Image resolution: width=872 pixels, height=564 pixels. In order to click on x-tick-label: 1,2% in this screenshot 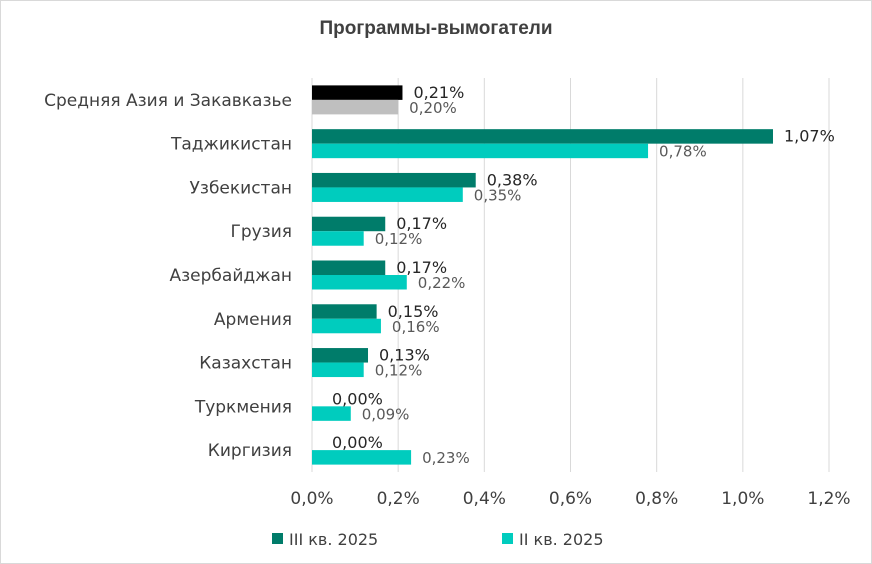, I will do `click(828, 499)`.